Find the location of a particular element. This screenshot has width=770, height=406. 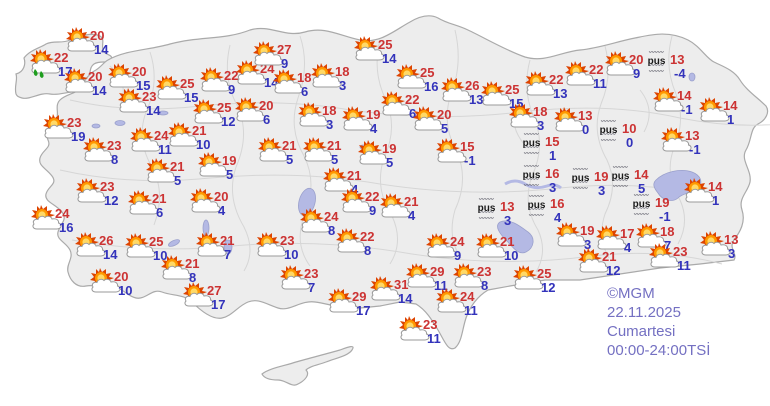

low-temp: 0 is located at coordinates (586, 129).